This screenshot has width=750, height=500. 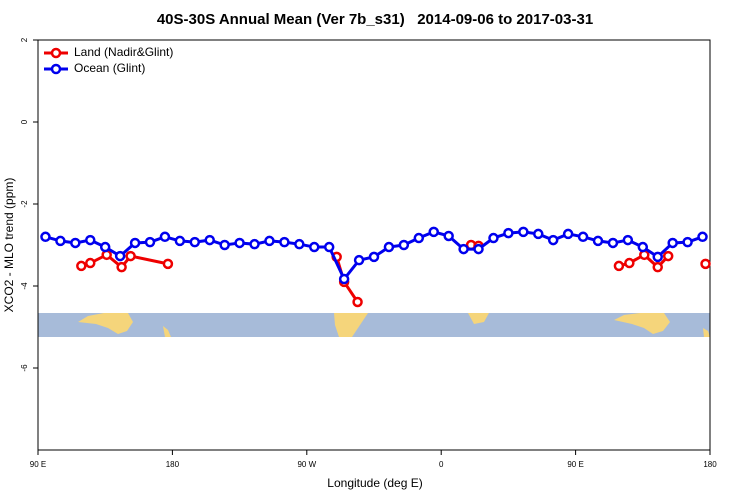 What do you see at coordinates (306, 464) in the screenshot?
I see `x-tick-label: 90 W` at bounding box center [306, 464].